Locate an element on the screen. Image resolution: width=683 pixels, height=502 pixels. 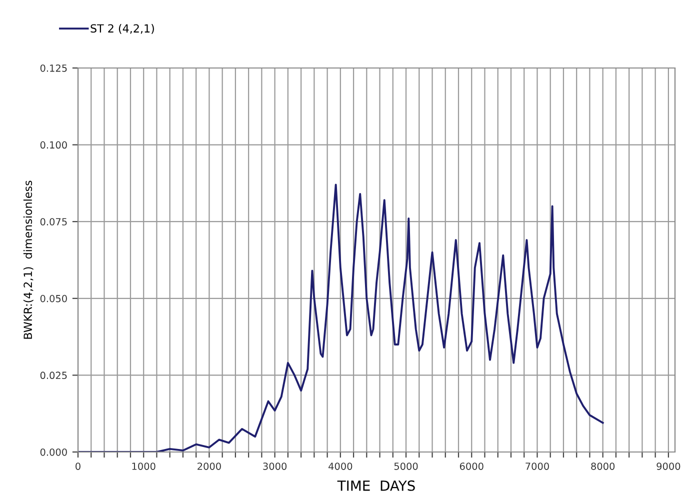
y-tick-label: 0.025 is located at coordinates (53, 376).